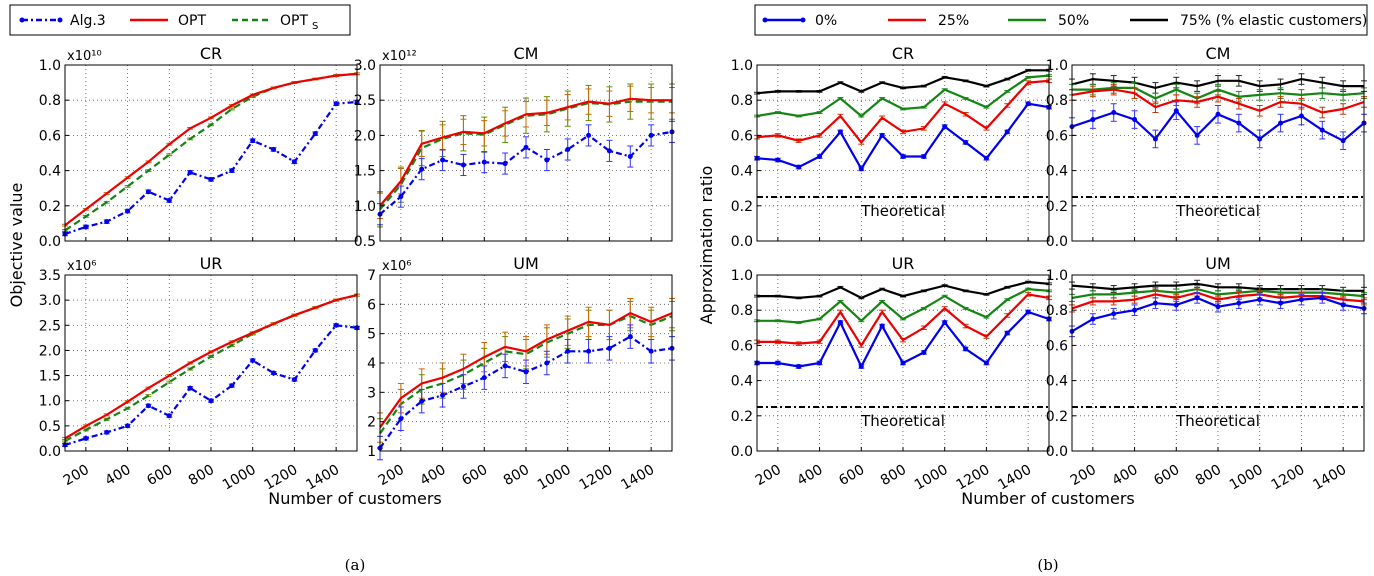 The image size is (1374, 576). What do you see at coordinates (396, 266) in the screenshot?
I see `scale-label: x10⁶` at bounding box center [396, 266].